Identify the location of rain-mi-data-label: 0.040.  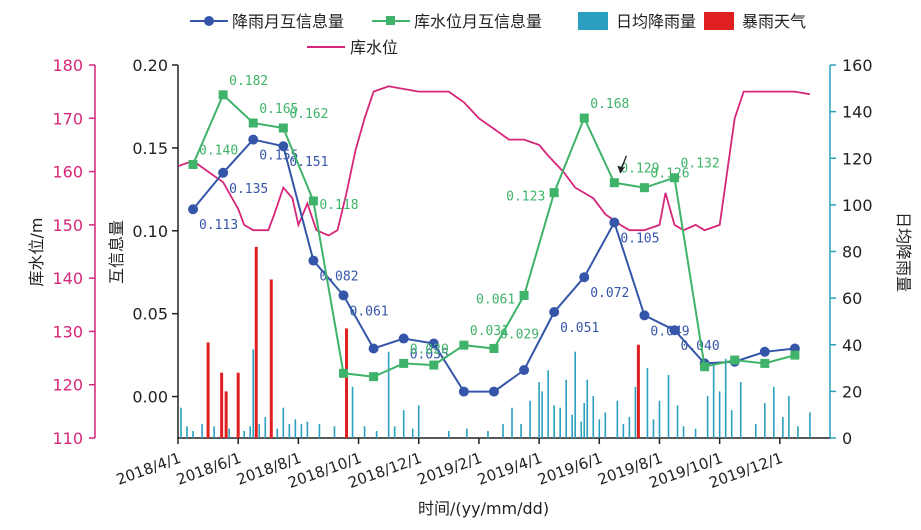
(700, 346).